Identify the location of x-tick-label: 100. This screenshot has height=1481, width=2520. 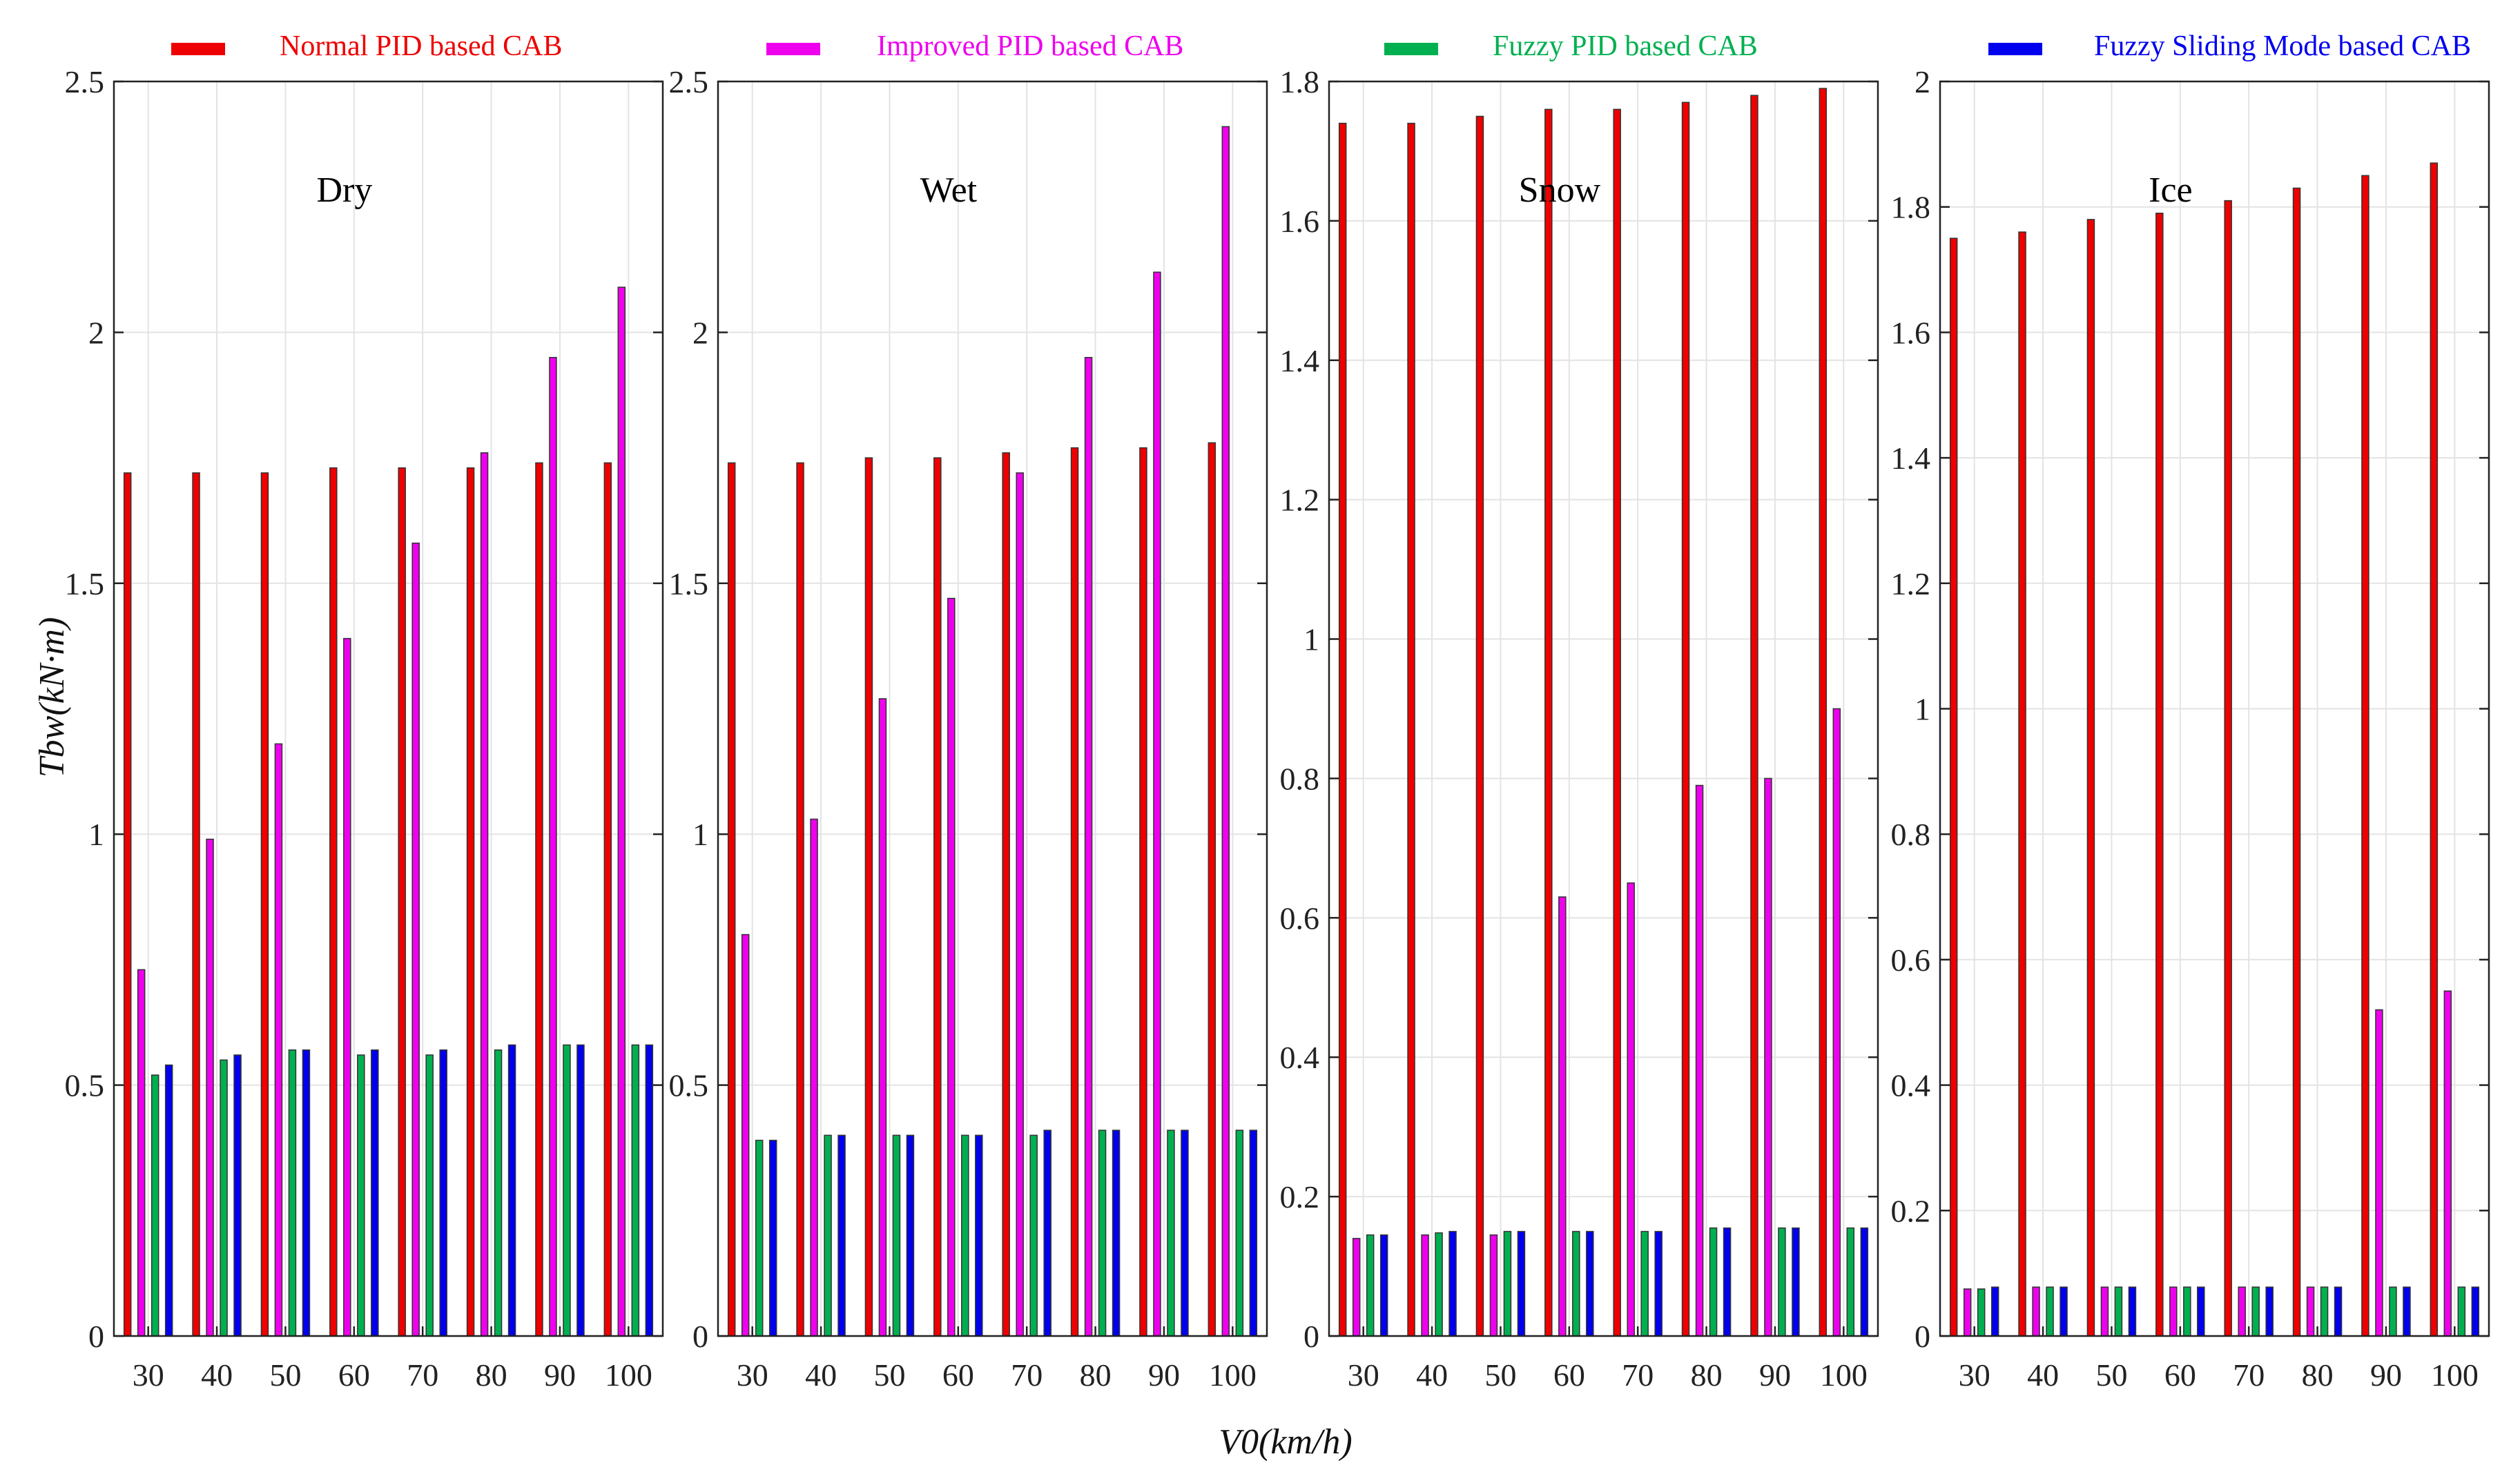
(1844, 1375).